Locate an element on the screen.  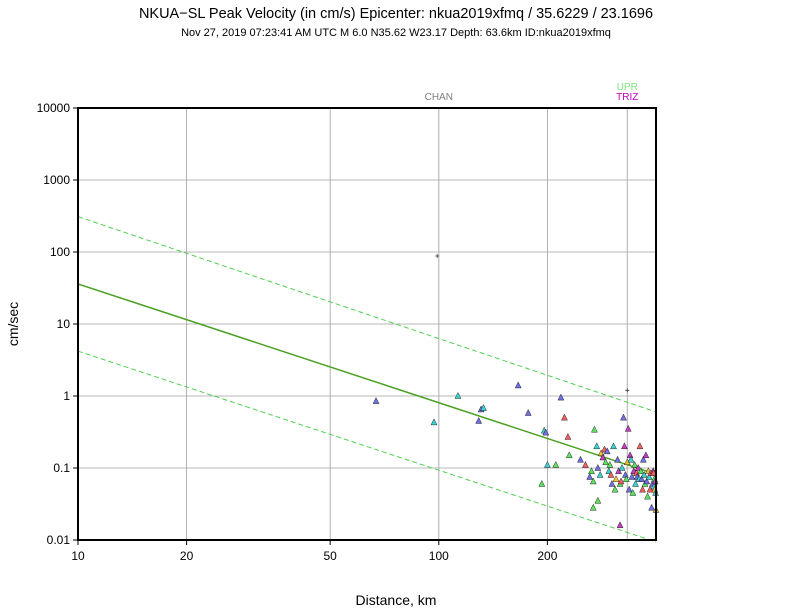
y-axis-ticks: 0.01 0.1 1 10 100 1000 10000 is located at coordinates (57, 324).